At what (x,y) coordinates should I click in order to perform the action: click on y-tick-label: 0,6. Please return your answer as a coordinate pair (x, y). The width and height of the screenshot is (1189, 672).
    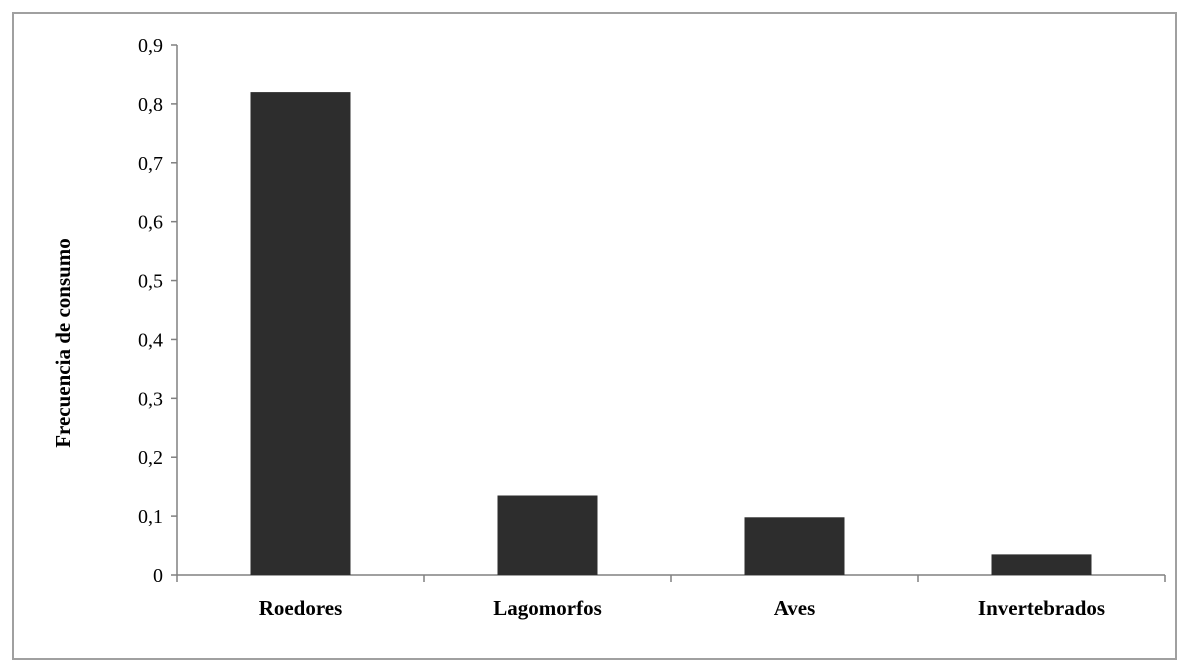
    Looking at the image, I should click on (150, 223).